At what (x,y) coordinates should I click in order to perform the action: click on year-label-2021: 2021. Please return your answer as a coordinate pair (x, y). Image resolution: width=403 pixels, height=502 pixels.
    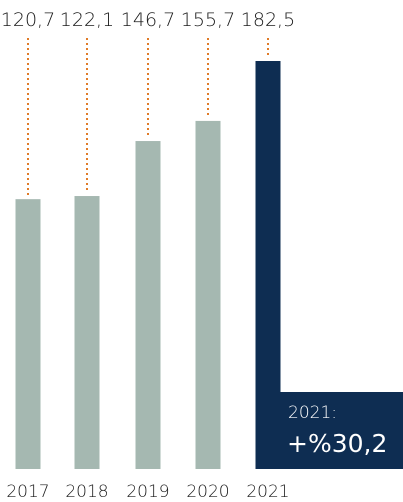
    Looking at the image, I should click on (267, 492).